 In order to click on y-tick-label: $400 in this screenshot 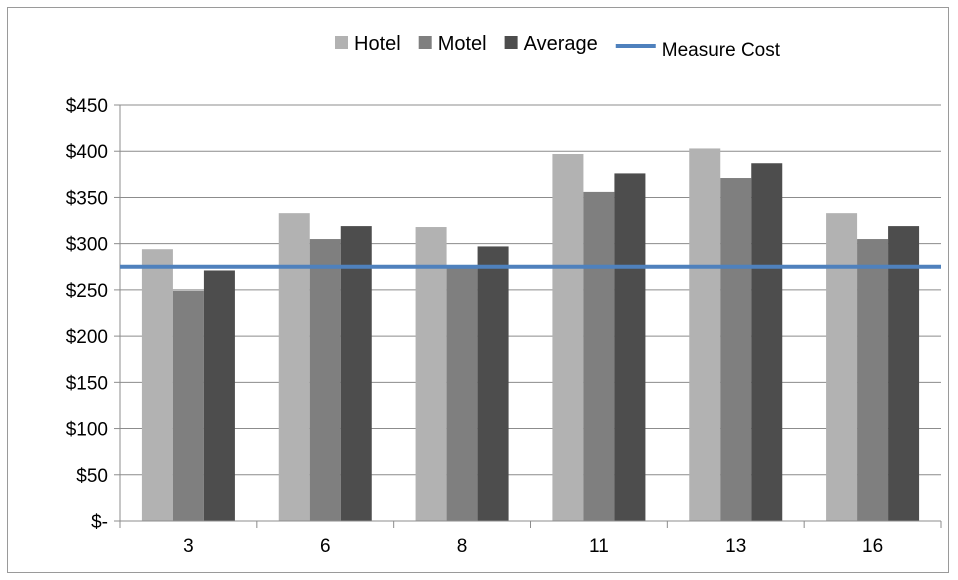, I will do `click(87, 152)`.